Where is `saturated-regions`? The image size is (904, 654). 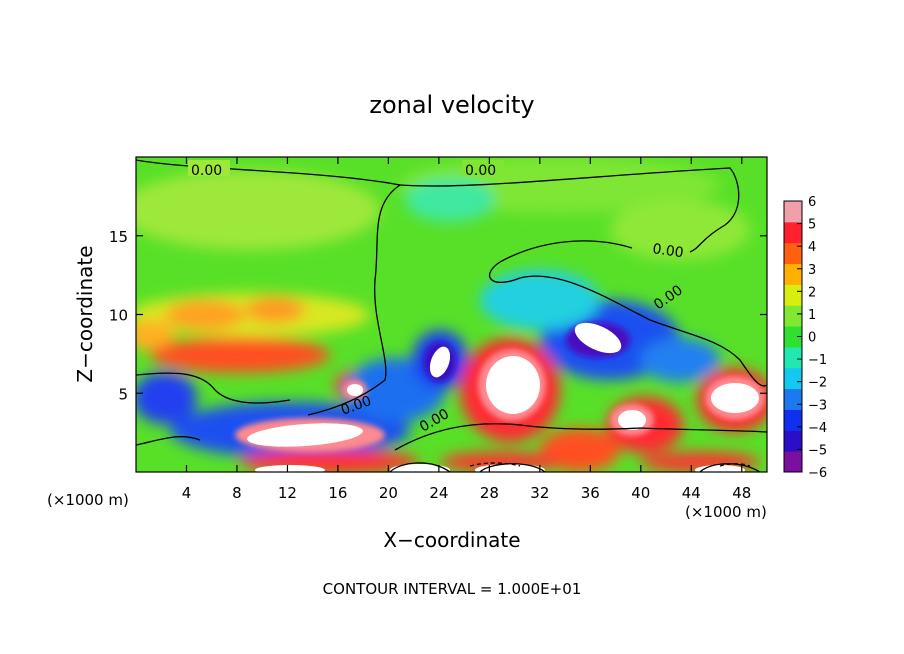 saturated-regions is located at coordinates (503, 397).